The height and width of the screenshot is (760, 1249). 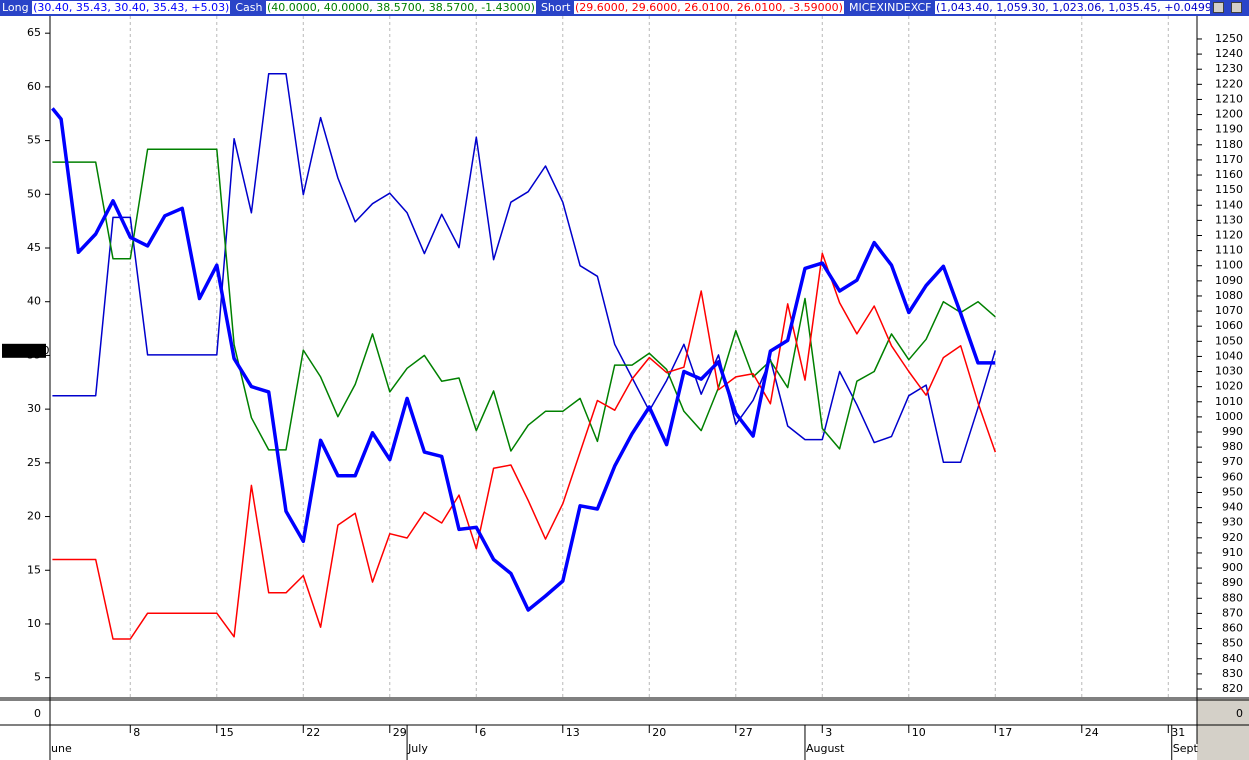 What do you see at coordinates (1229, 386) in the screenshot?
I see `y2-tick-label: 1020` at bounding box center [1229, 386].